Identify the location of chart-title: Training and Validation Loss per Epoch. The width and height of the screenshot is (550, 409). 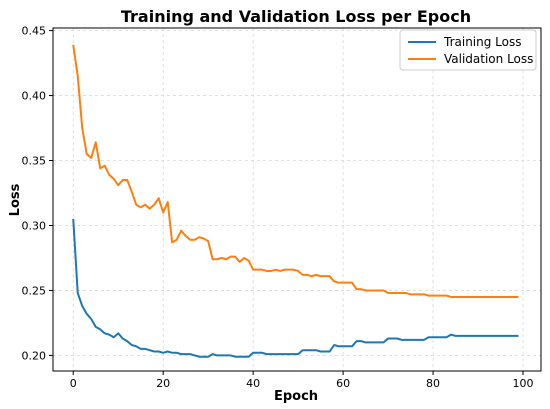
(296, 16).